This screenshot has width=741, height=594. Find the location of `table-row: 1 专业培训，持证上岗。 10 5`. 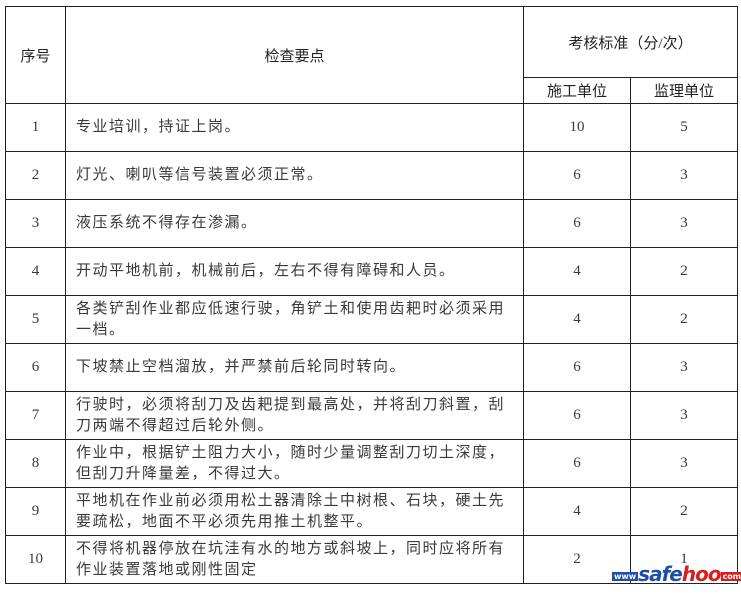

table-row: 1 专业培训，持证上岗。 10 5 is located at coordinates (372, 127).